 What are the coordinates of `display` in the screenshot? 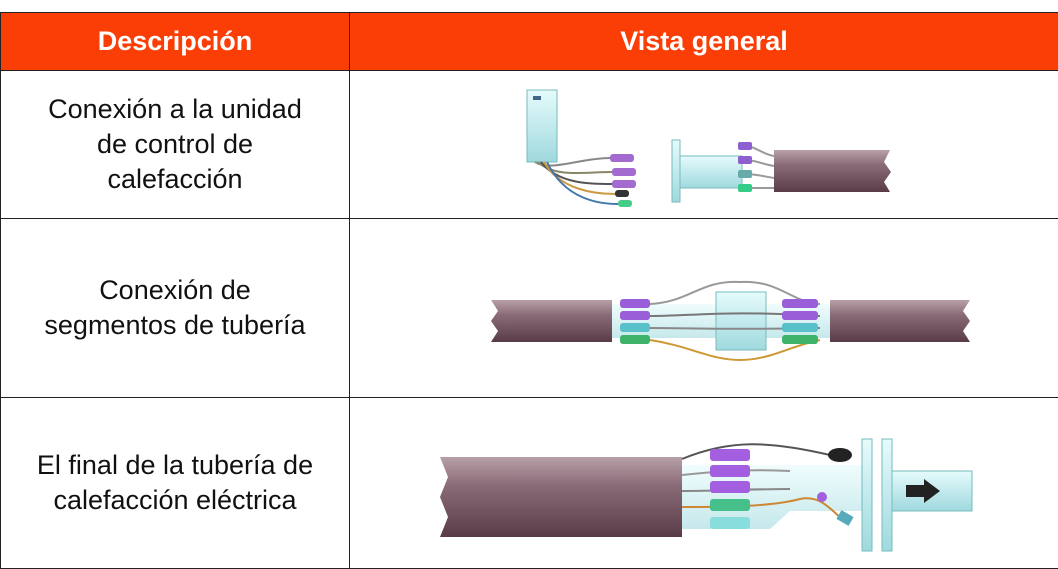 It's located at (537, 98).